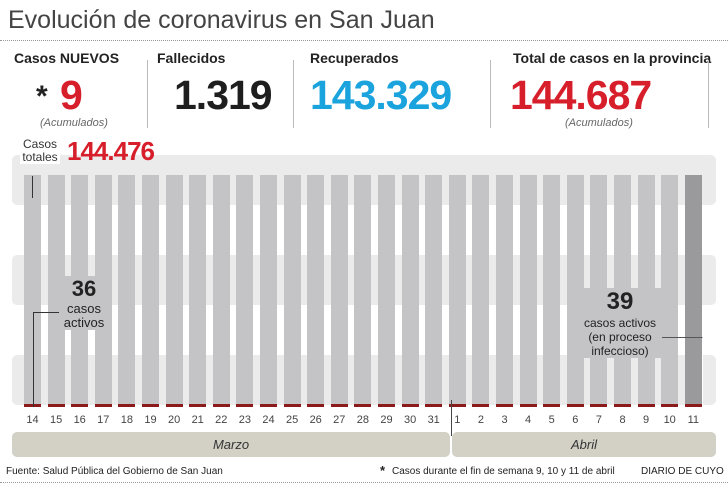 The height and width of the screenshot is (487, 728). Describe the element at coordinates (197, 420) in the screenshot. I see `x-tick-label: 21` at that location.